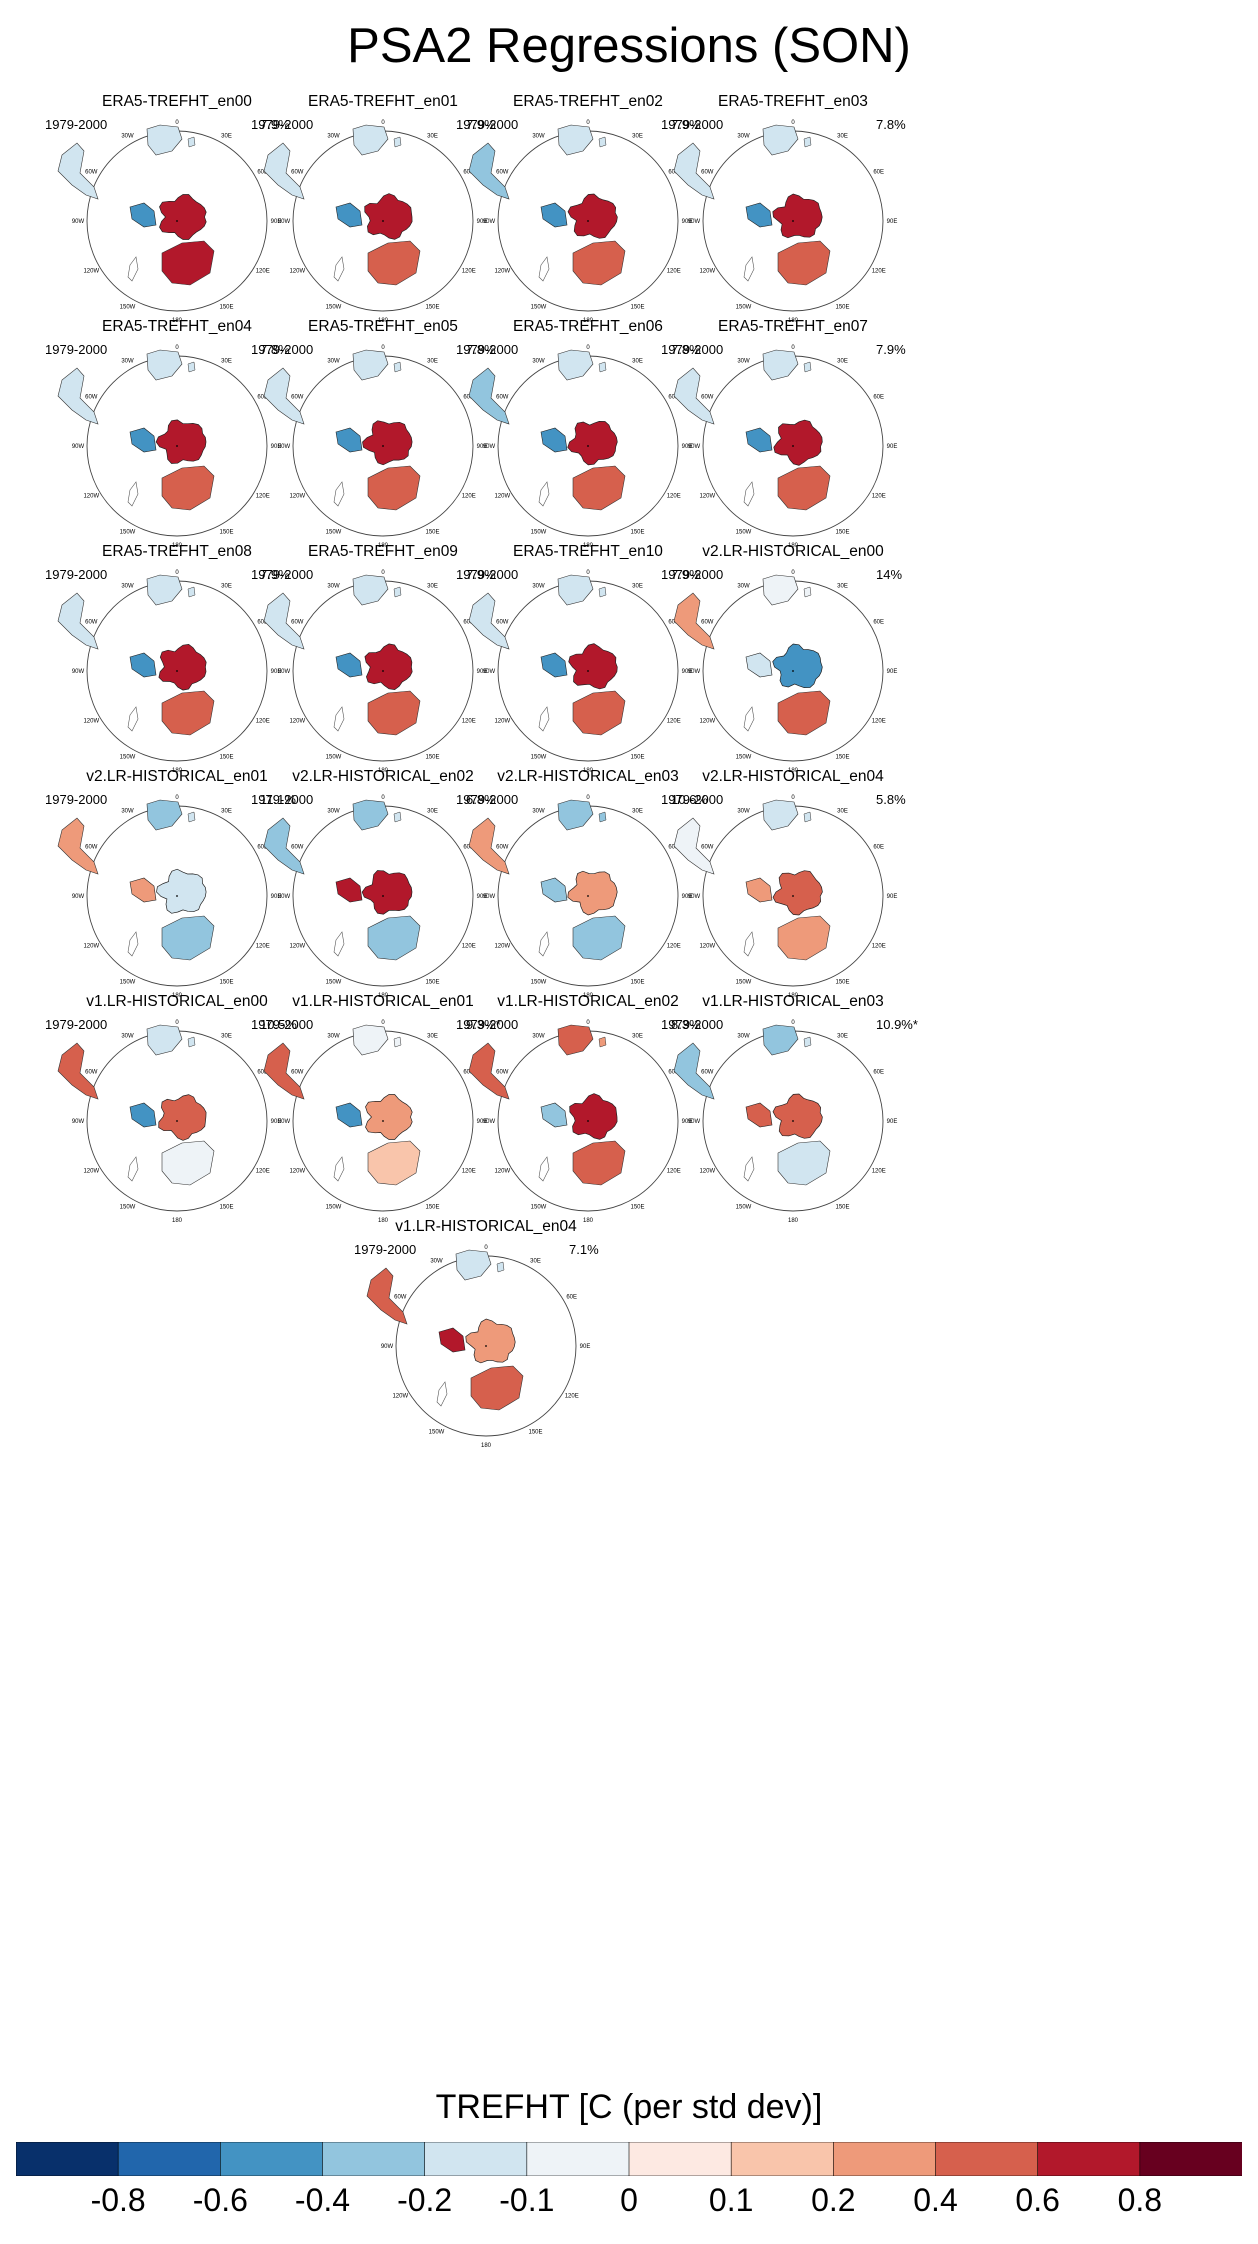  I want to click on colorbar-tick-label: -0.4, so click(322, 2200).